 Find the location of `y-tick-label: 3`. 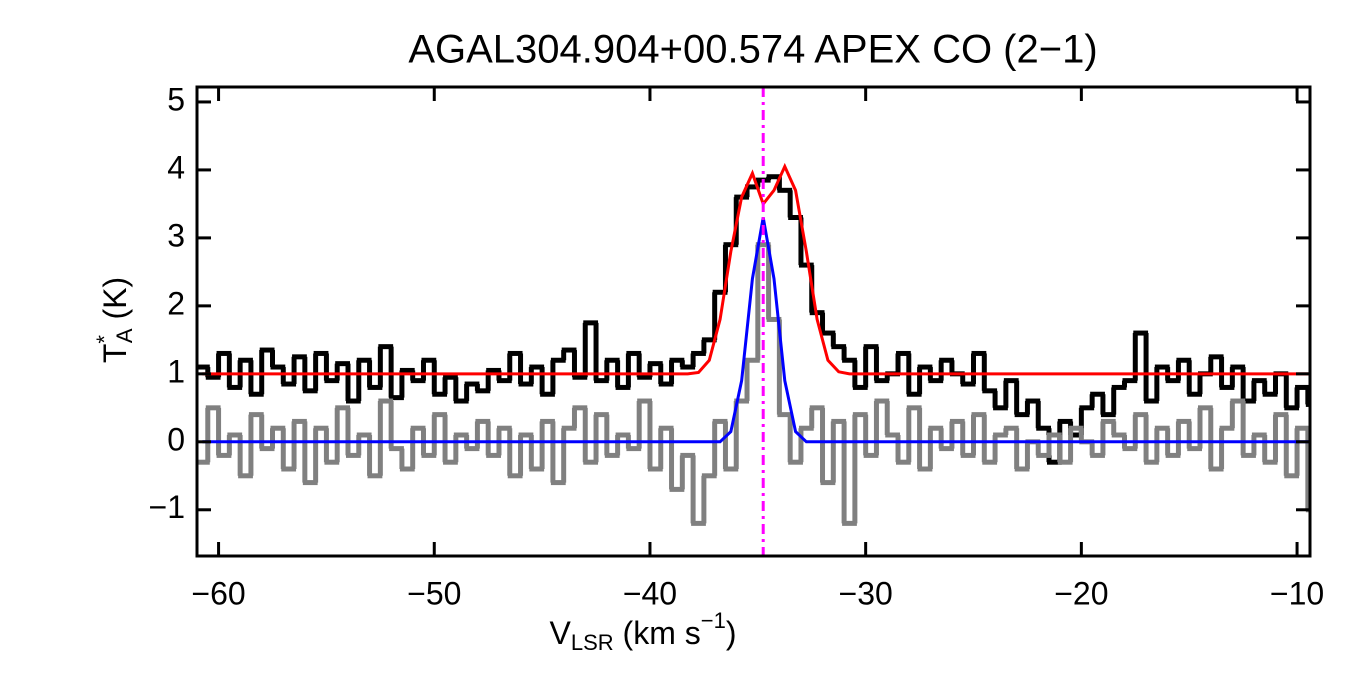

y-tick-label: 3 is located at coordinates (176, 235).